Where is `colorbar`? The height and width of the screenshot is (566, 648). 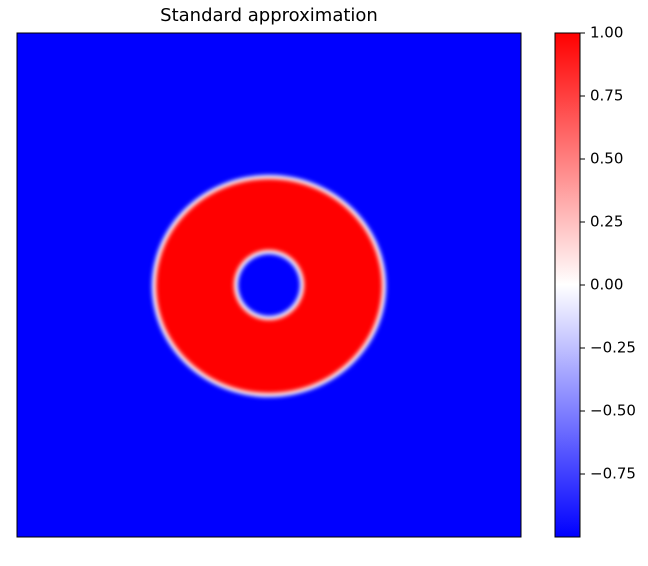 colorbar is located at coordinates (567, 285).